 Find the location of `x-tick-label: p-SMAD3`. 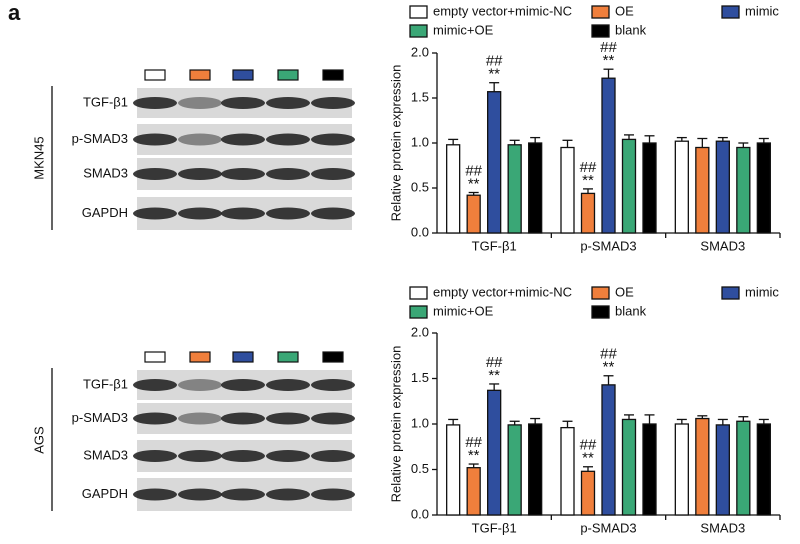

x-tick-label: p-SMAD3 is located at coordinates (608, 527).